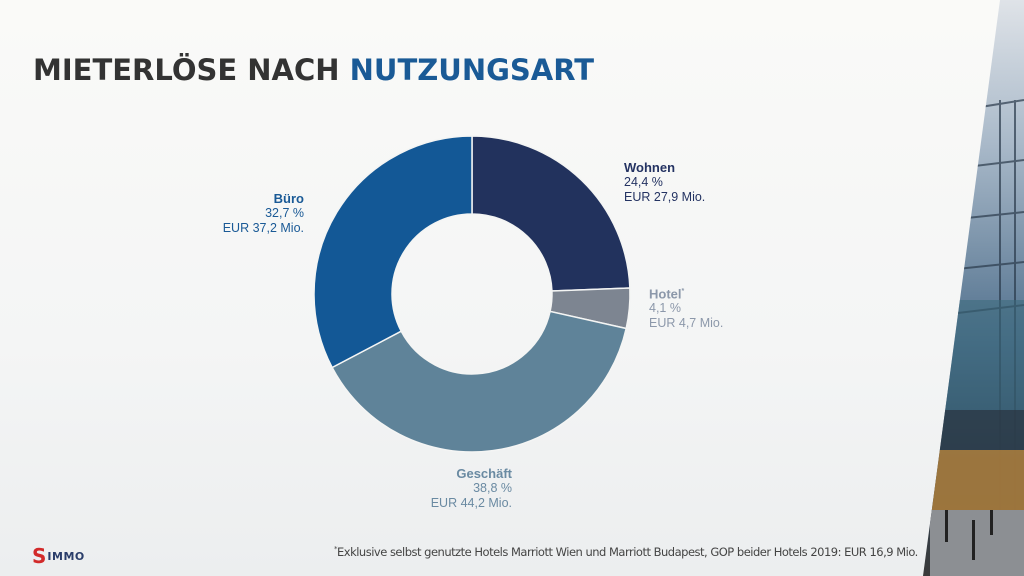 The image size is (1024, 576). I want to click on label-buero-name: Büro, so click(288, 198).